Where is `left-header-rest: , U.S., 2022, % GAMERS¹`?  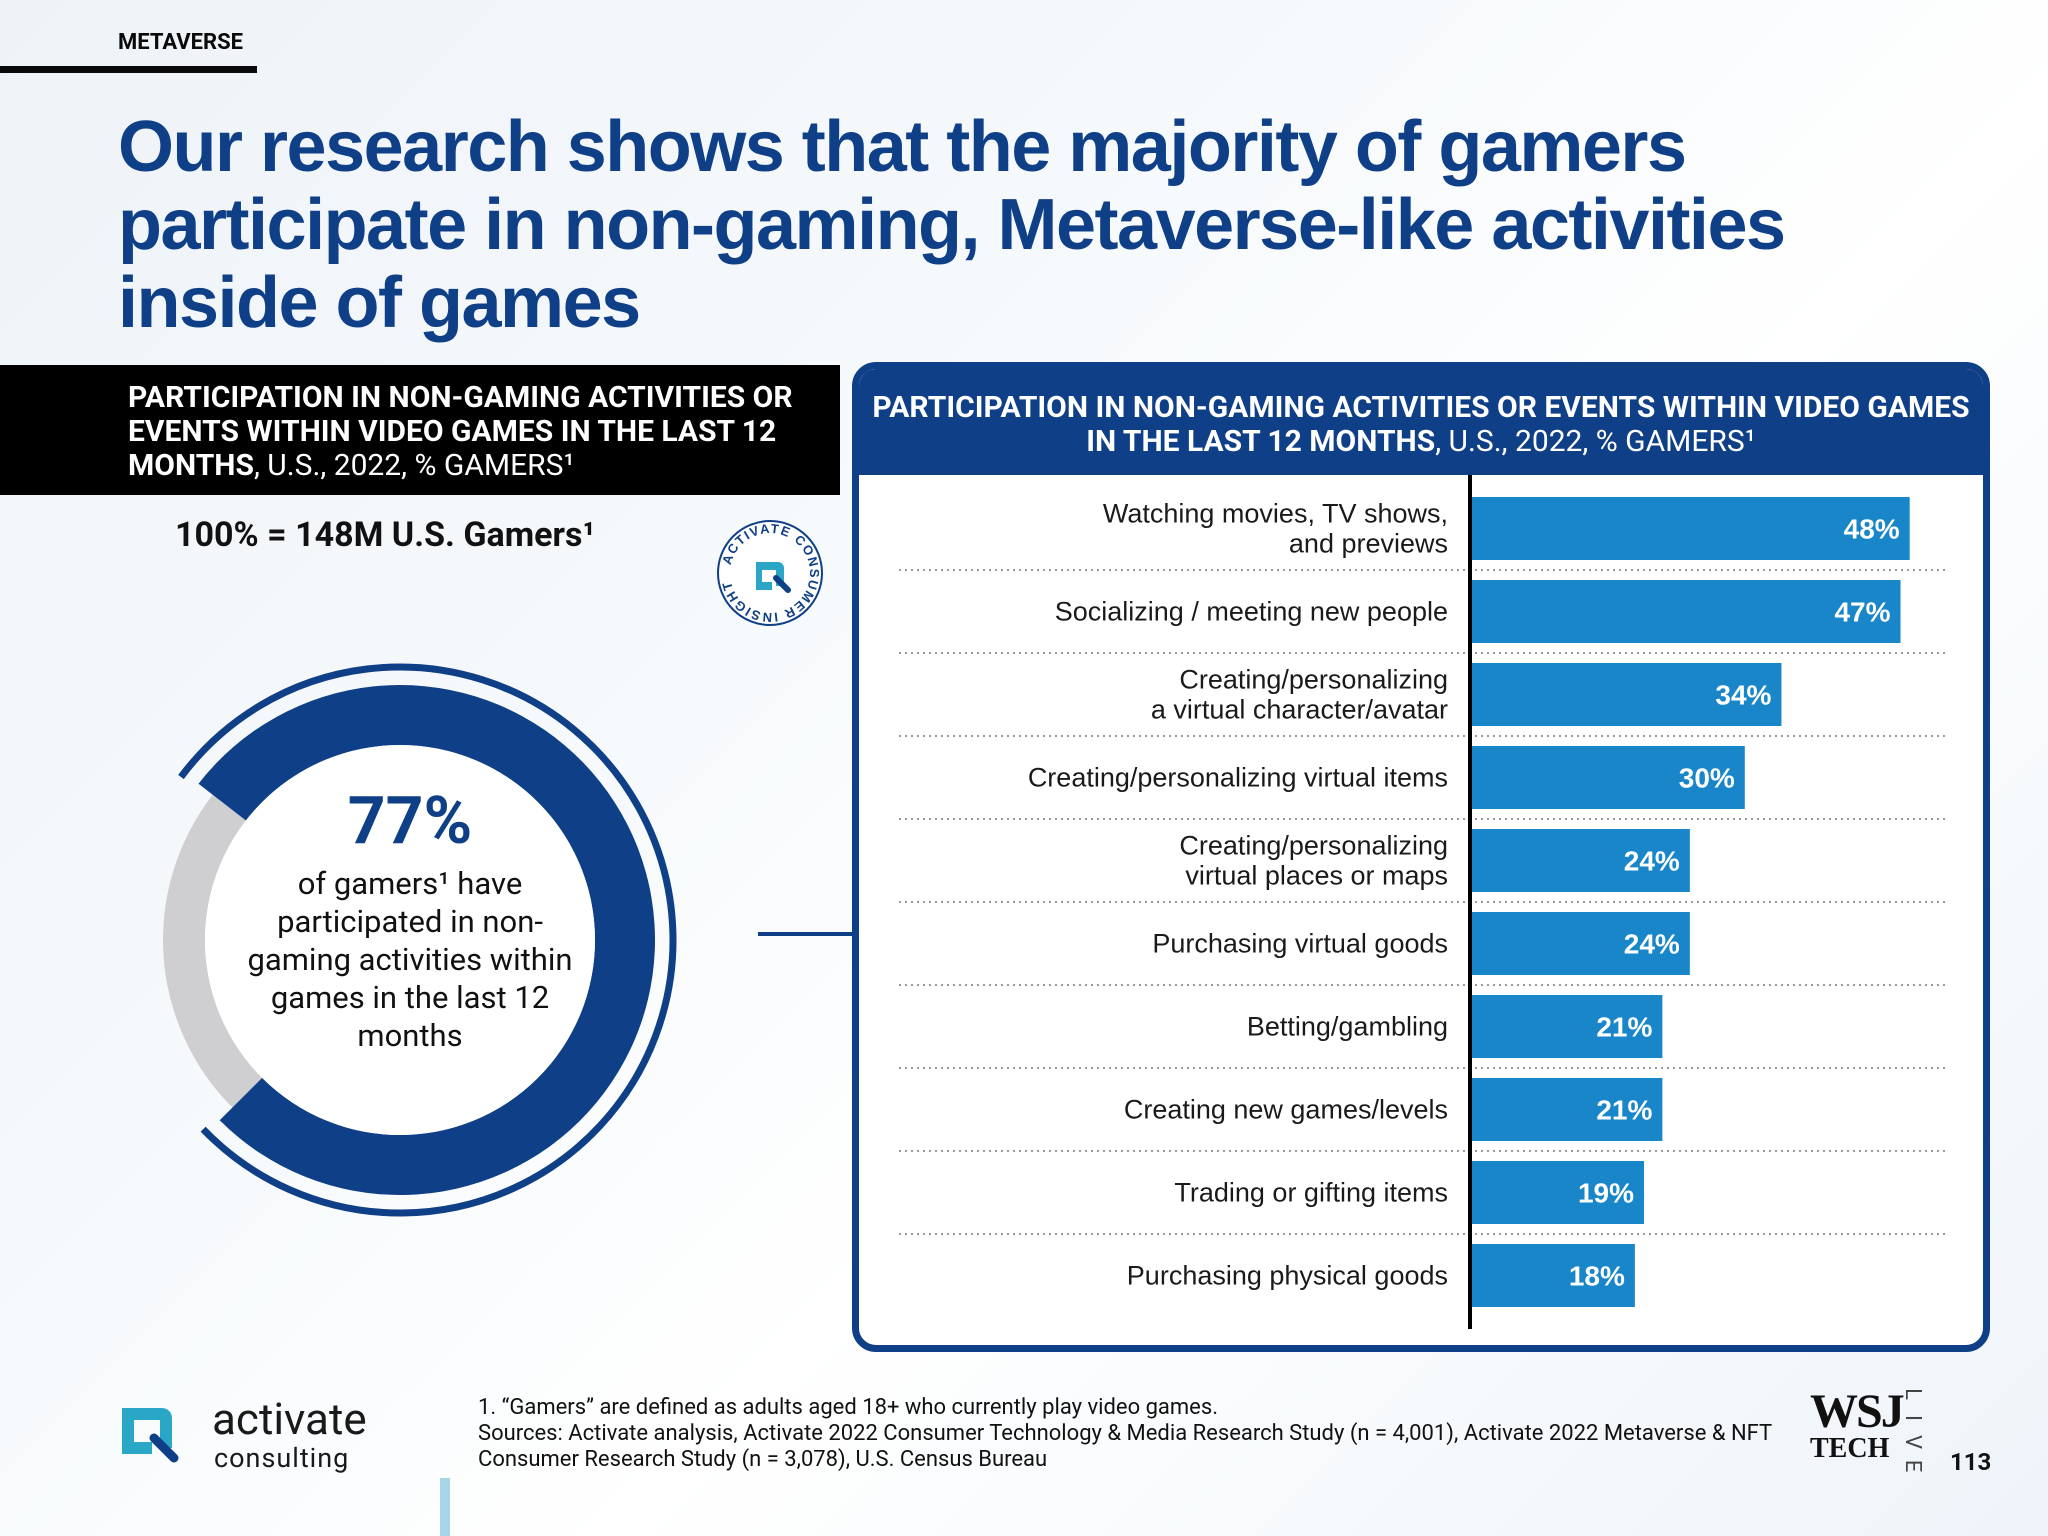
left-header-rest: , U.S., 2022, % GAMERS¹ is located at coordinates (414, 465).